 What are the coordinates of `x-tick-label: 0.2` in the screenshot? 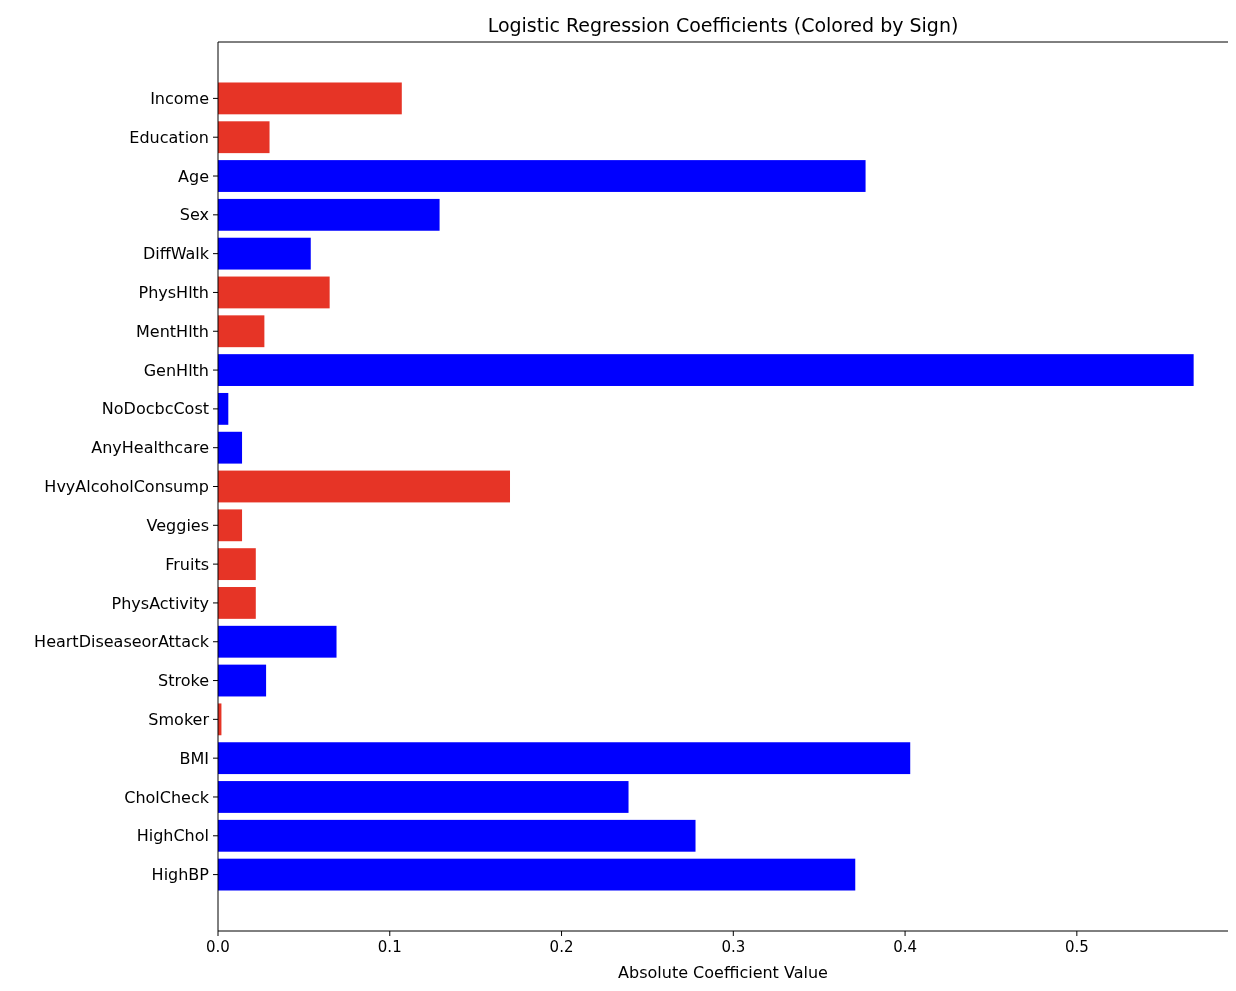 It's located at (561, 947).